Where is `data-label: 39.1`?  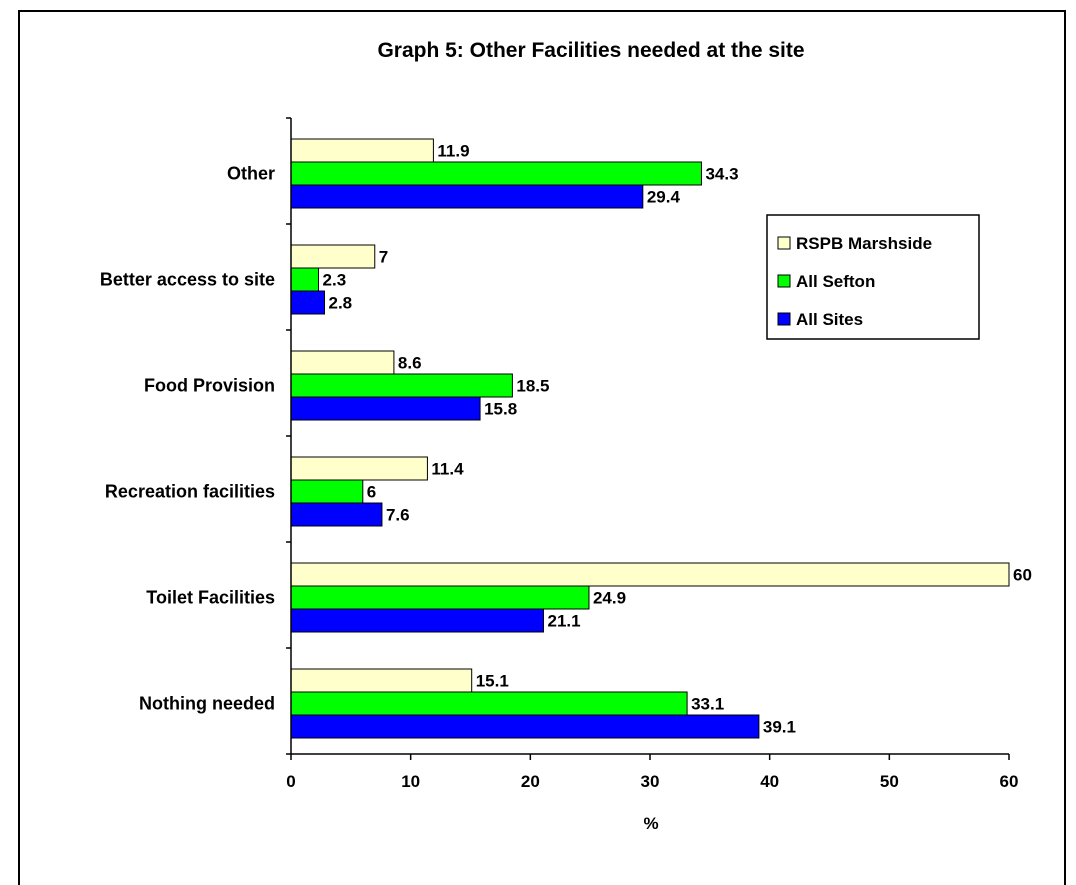 data-label: 39.1 is located at coordinates (779, 727).